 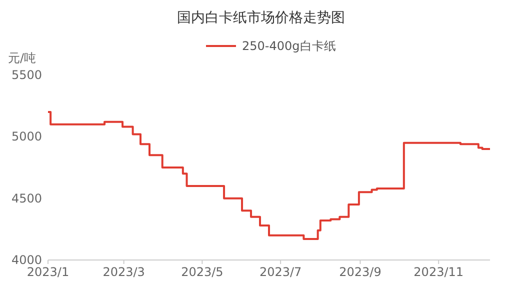 I want to click on legend: 250-400g白卡纸, so click(x=271, y=46).